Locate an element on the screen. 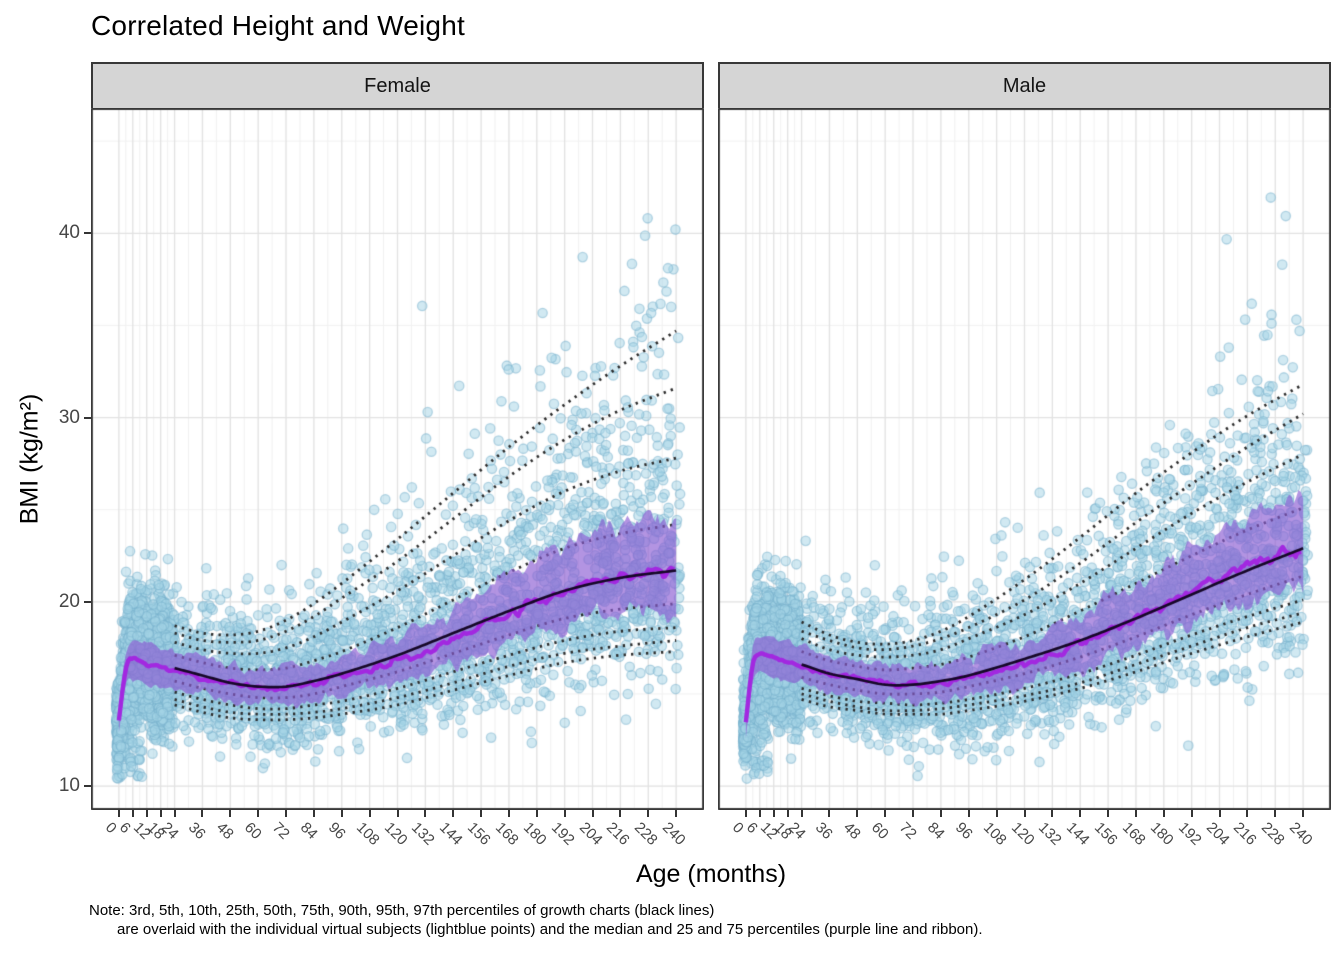 This screenshot has height=960, width=1344. y-tick-label: 30 is located at coordinates (69, 417).